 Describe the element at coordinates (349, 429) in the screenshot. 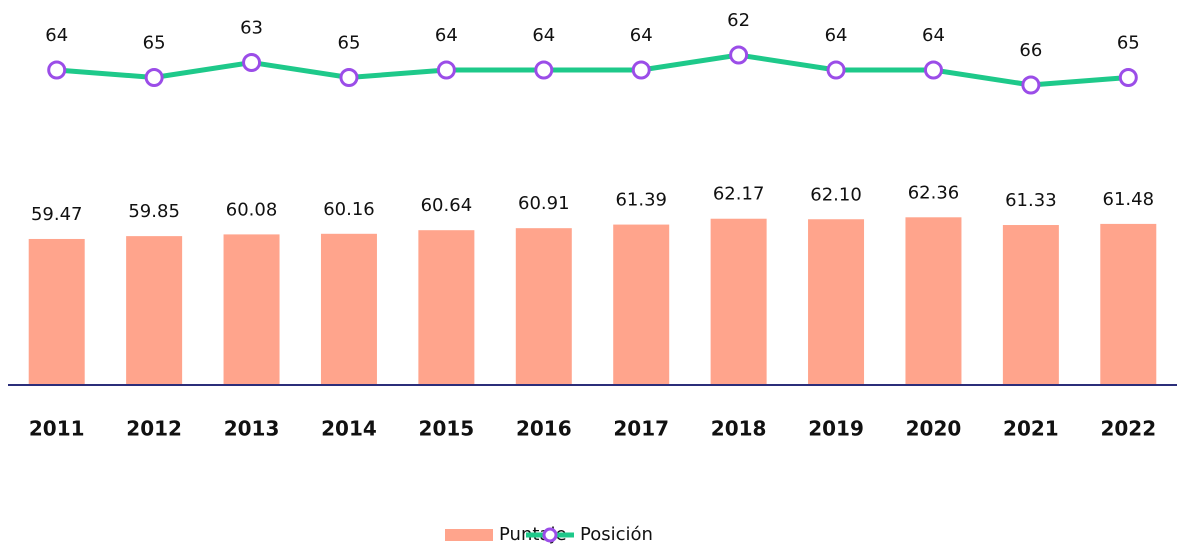

I see `x-tick-label: 2014` at that location.